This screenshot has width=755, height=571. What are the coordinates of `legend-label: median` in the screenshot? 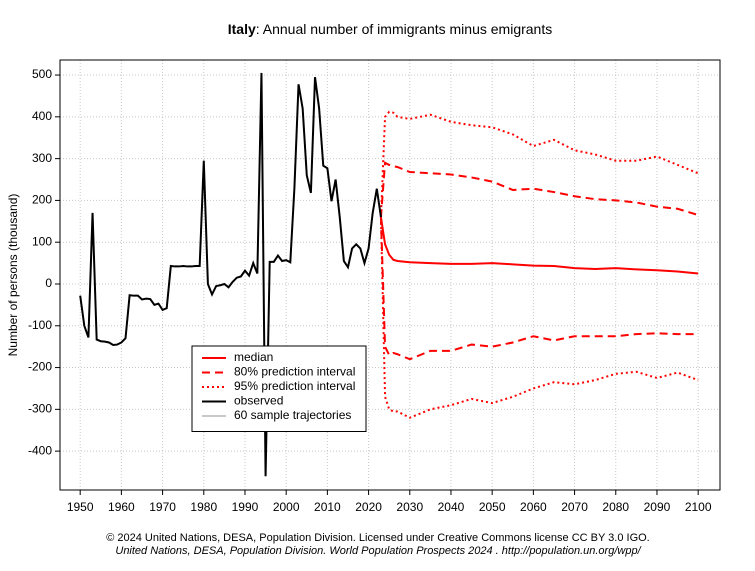 It's located at (253, 357).